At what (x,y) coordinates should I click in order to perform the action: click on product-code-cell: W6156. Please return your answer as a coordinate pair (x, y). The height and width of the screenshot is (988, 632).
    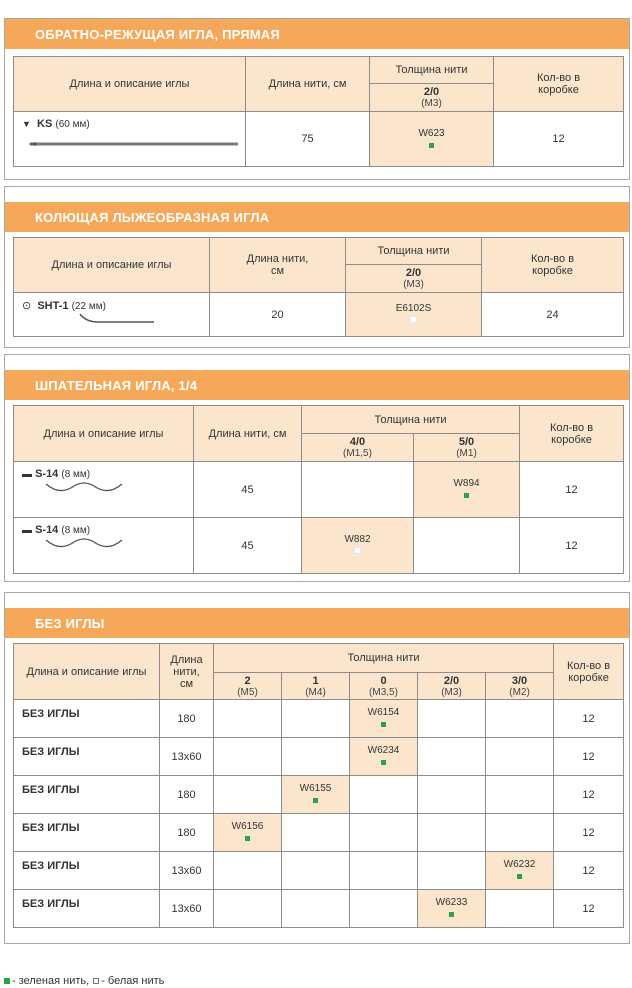
    Looking at the image, I should click on (247, 832).